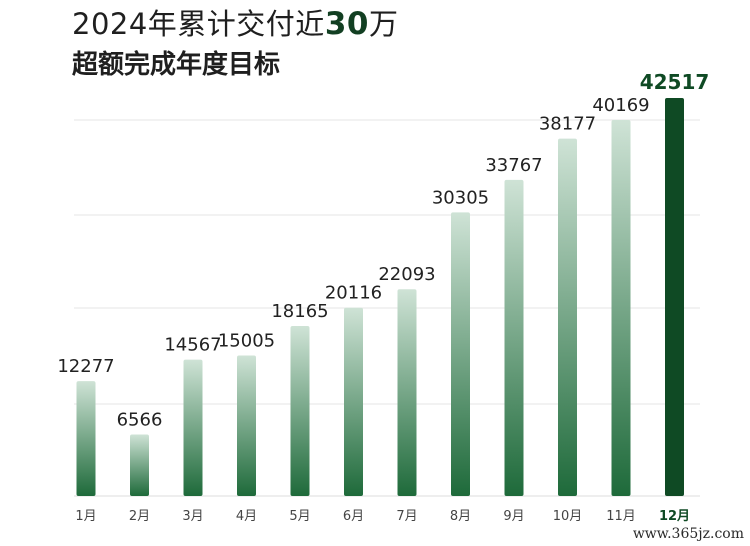 The width and height of the screenshot is (750, 546). What do you see at coordinates (86, 438) in the screenshot?
I see `bar-1月` at bounding box center [86, 438].